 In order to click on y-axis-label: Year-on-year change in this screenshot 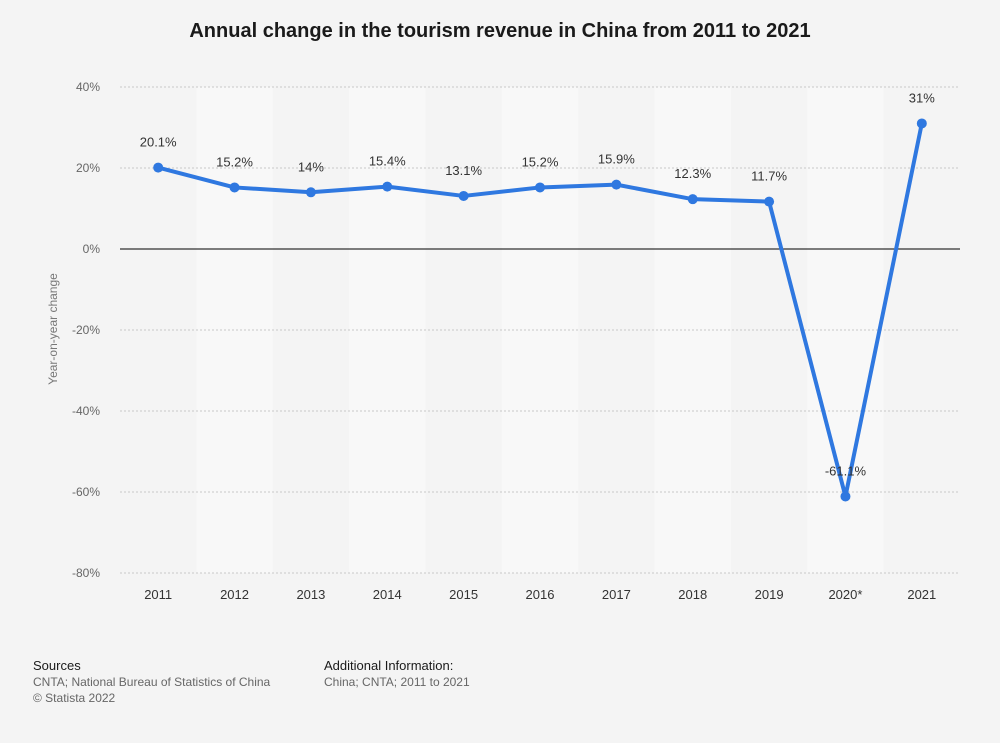, I will do `click(53, 329)`.